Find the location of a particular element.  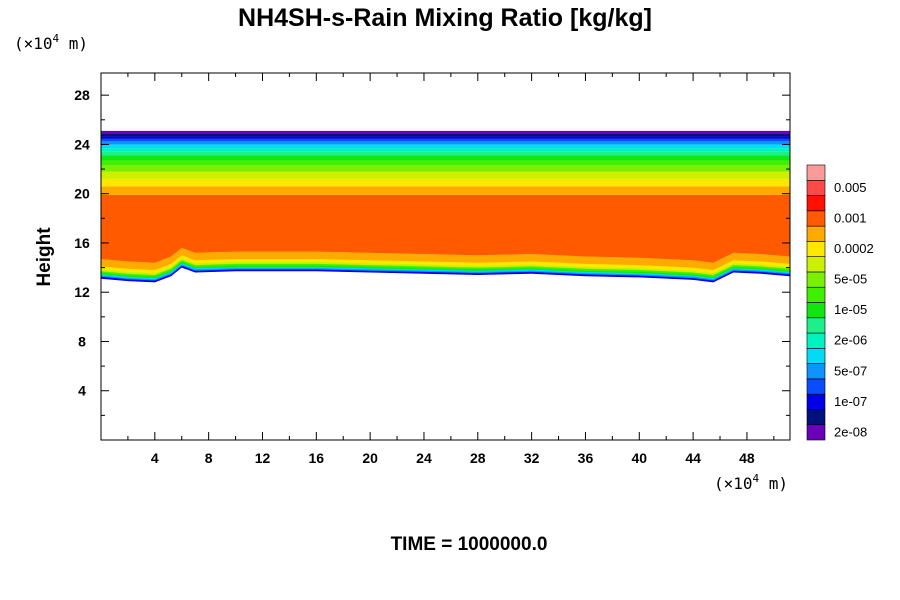

x-unit-suffix: m) is located at coordinates (773, 483).